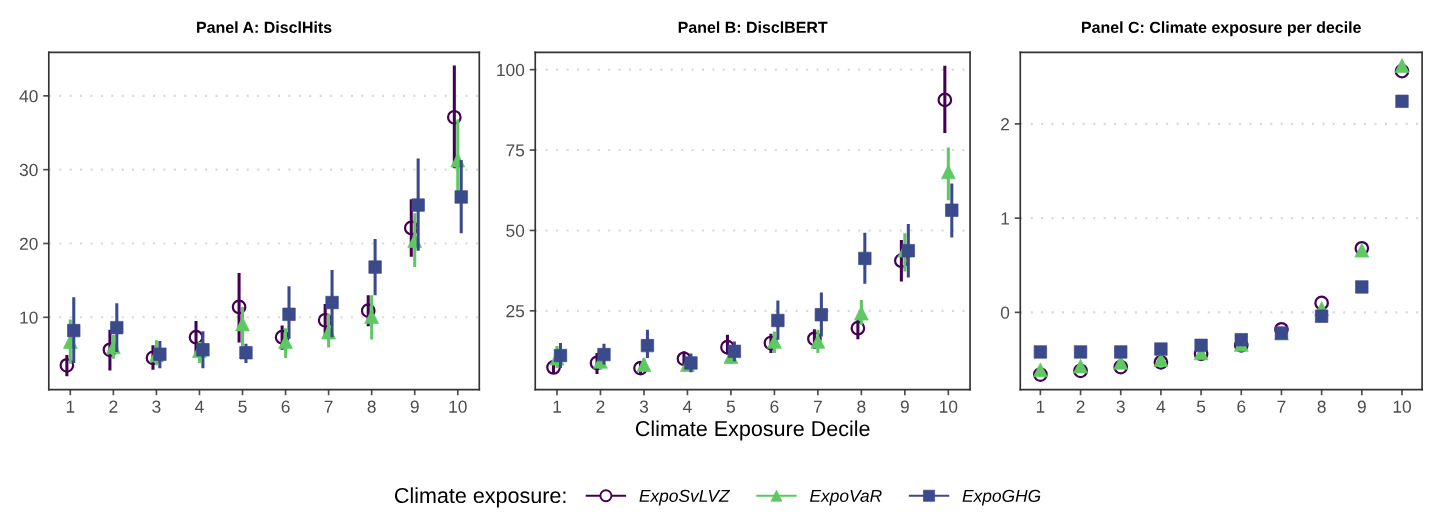 The image size is (1435, 523). I want to click on y-tick-label: 25, so click(515, 311).